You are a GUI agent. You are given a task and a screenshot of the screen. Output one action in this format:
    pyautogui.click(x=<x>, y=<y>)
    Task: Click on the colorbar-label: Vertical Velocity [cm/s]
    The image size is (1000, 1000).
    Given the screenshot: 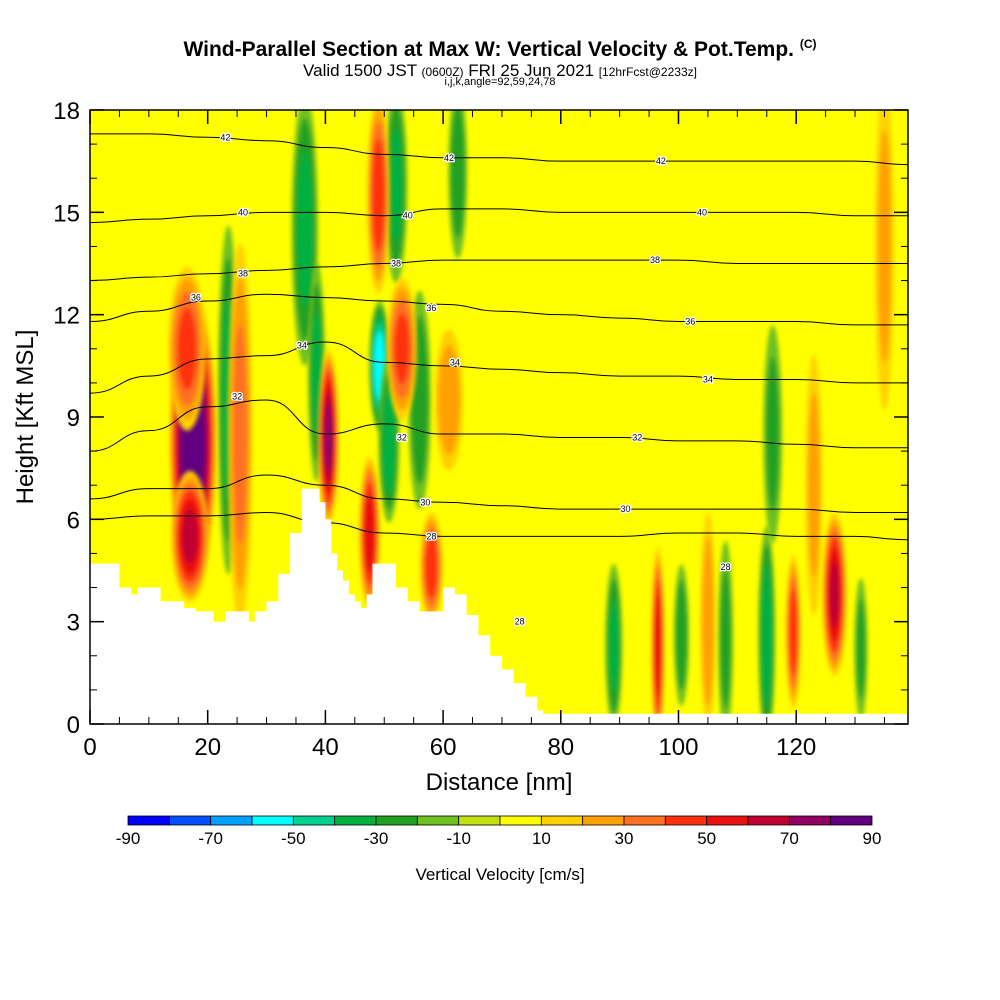 What is the action you would take?
    pyautogui.click(x=499, y=874)
    